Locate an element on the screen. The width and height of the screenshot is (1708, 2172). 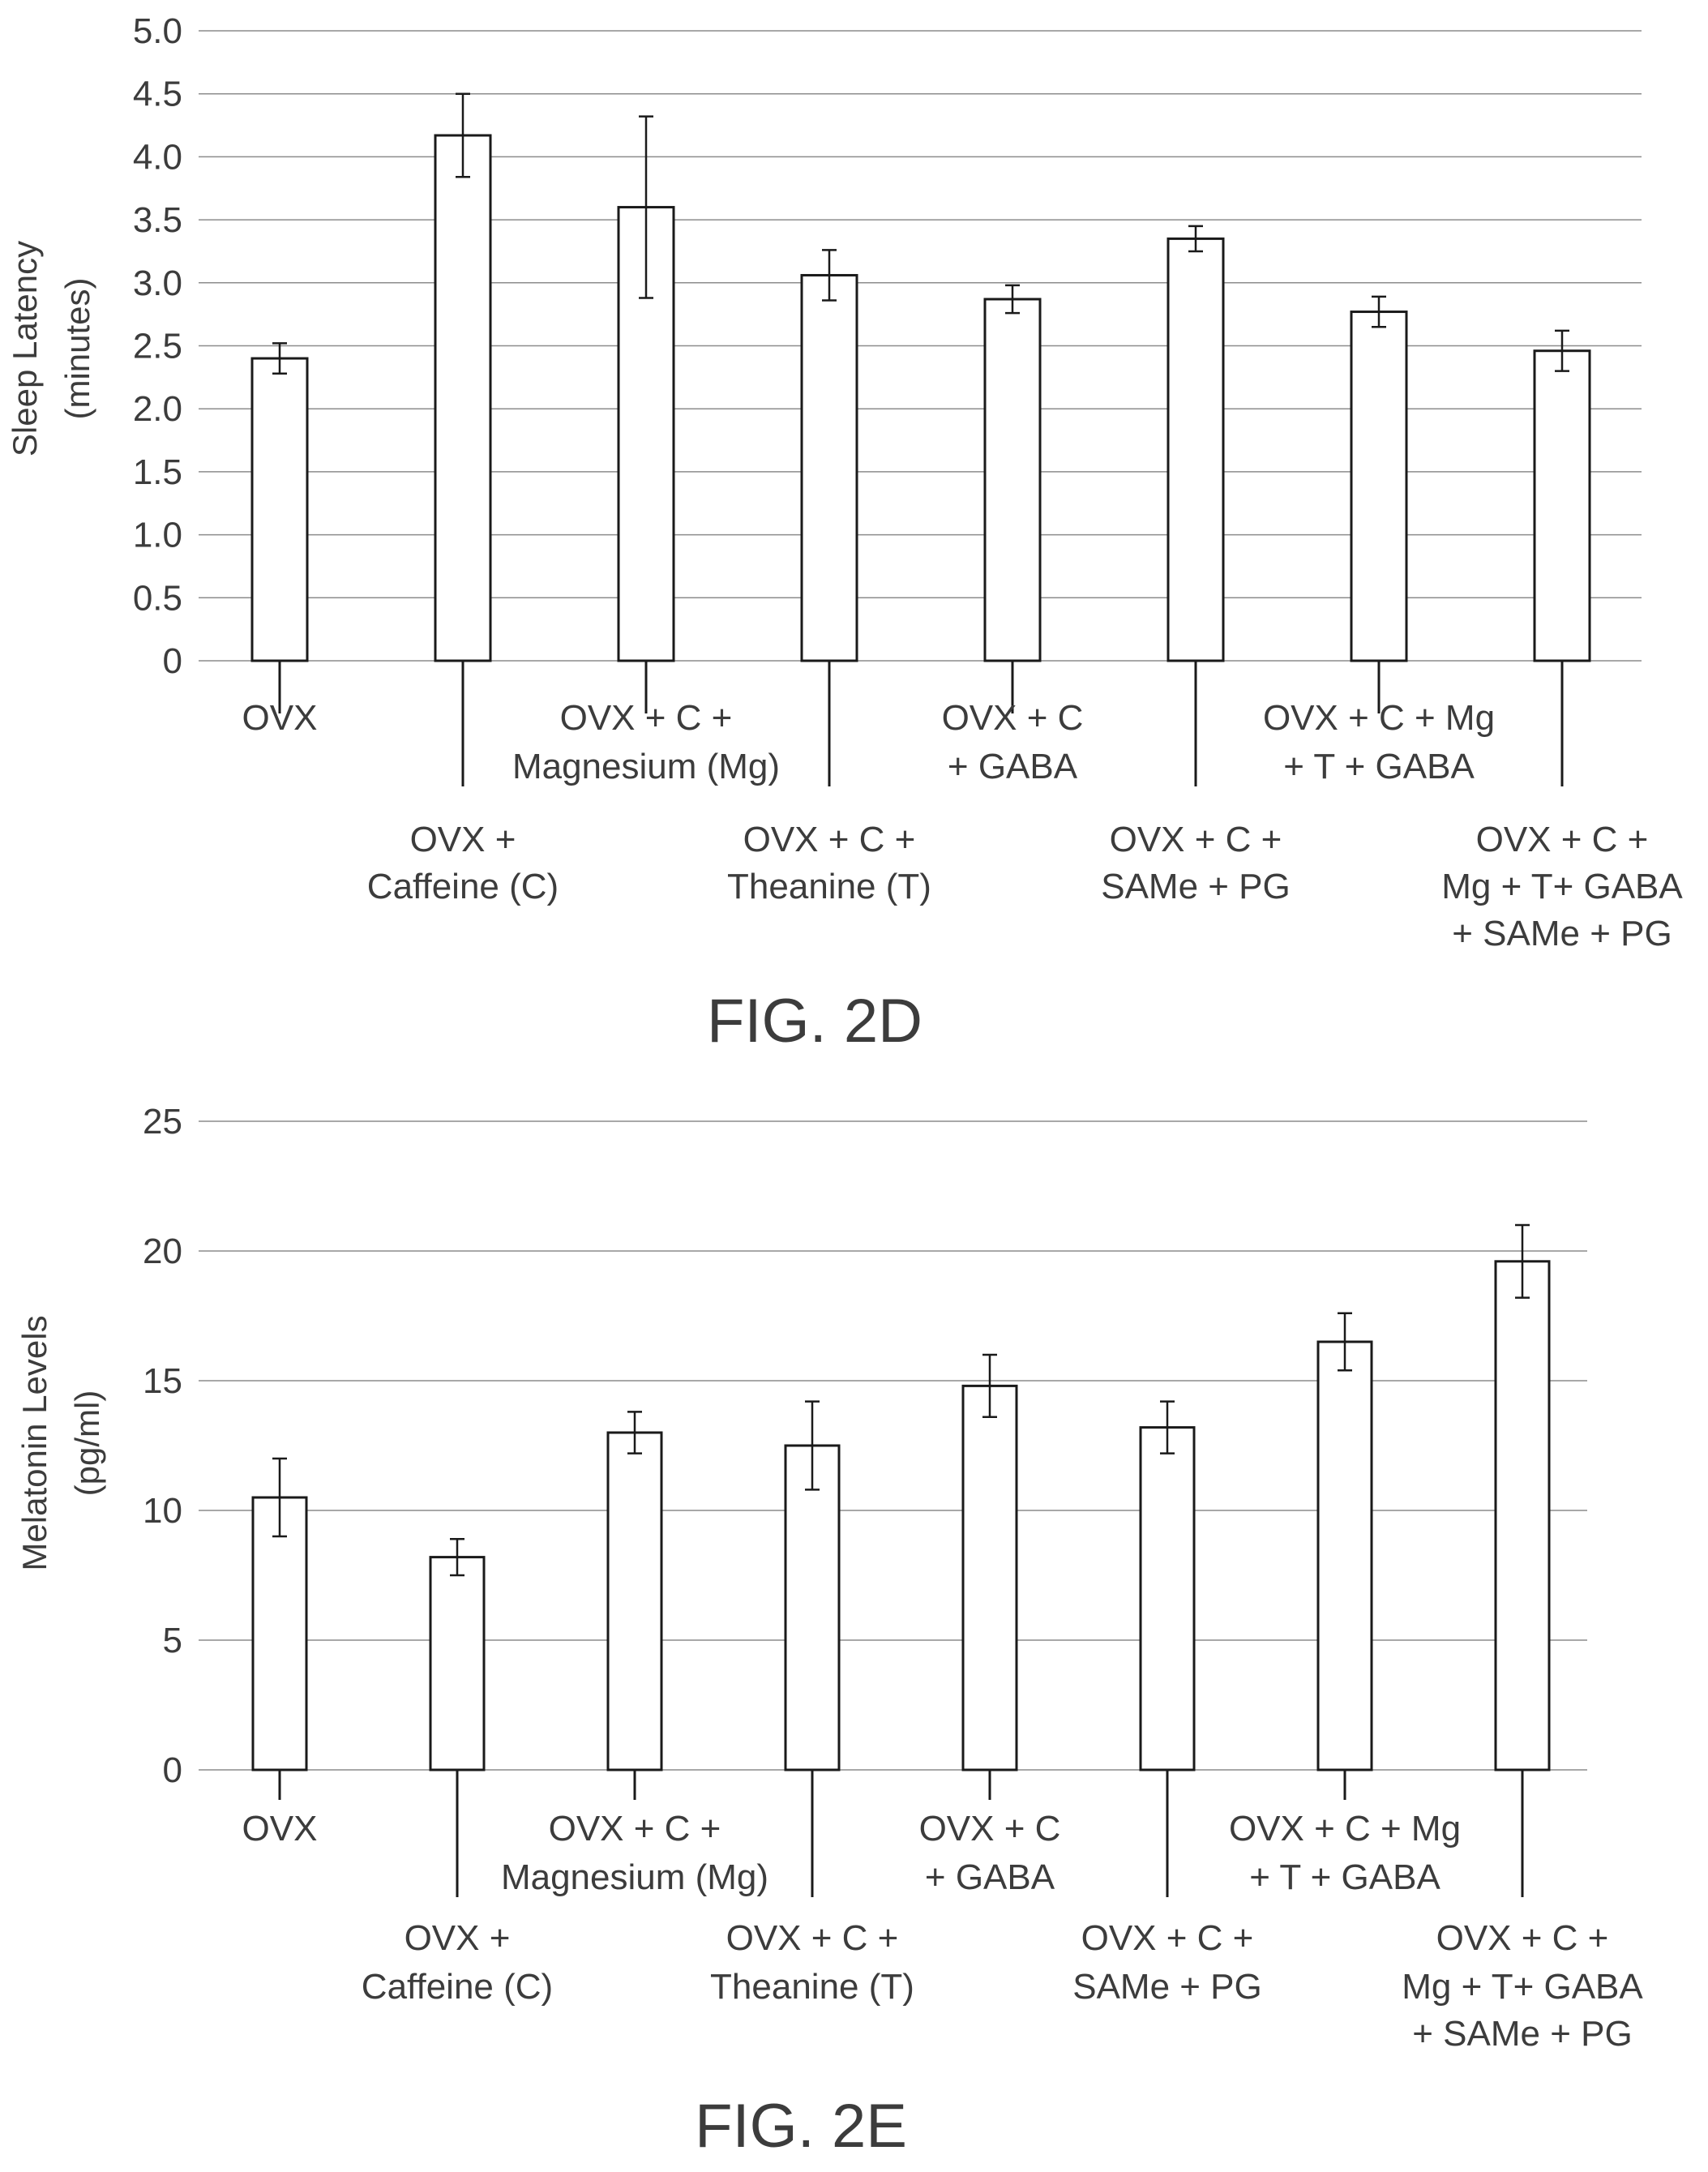
y-tick-label: 15 is located at coordinates (162, 1381).